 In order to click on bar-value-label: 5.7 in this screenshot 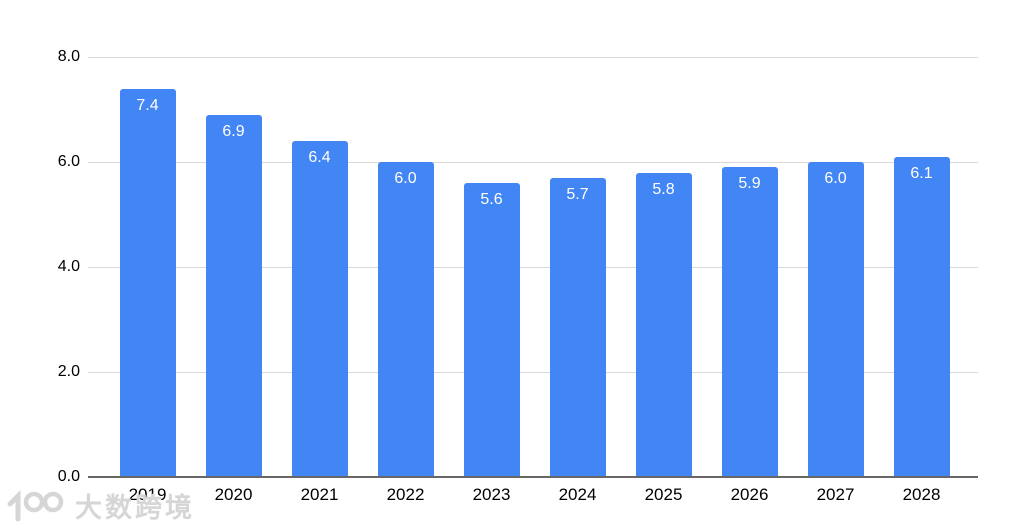, I will do `click(577, 194)`.